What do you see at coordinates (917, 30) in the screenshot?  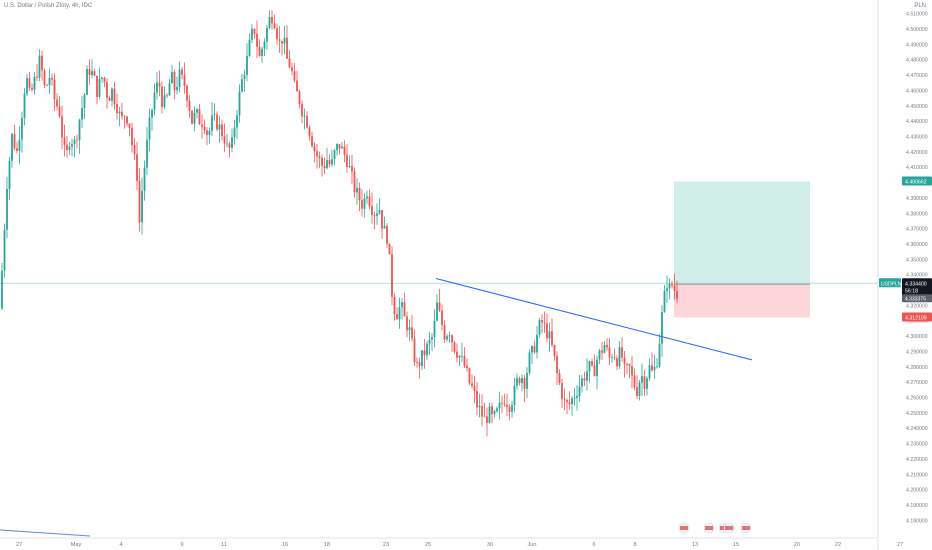 I see `price-tick-label: 4.500000` at bounding box center [917, 30].